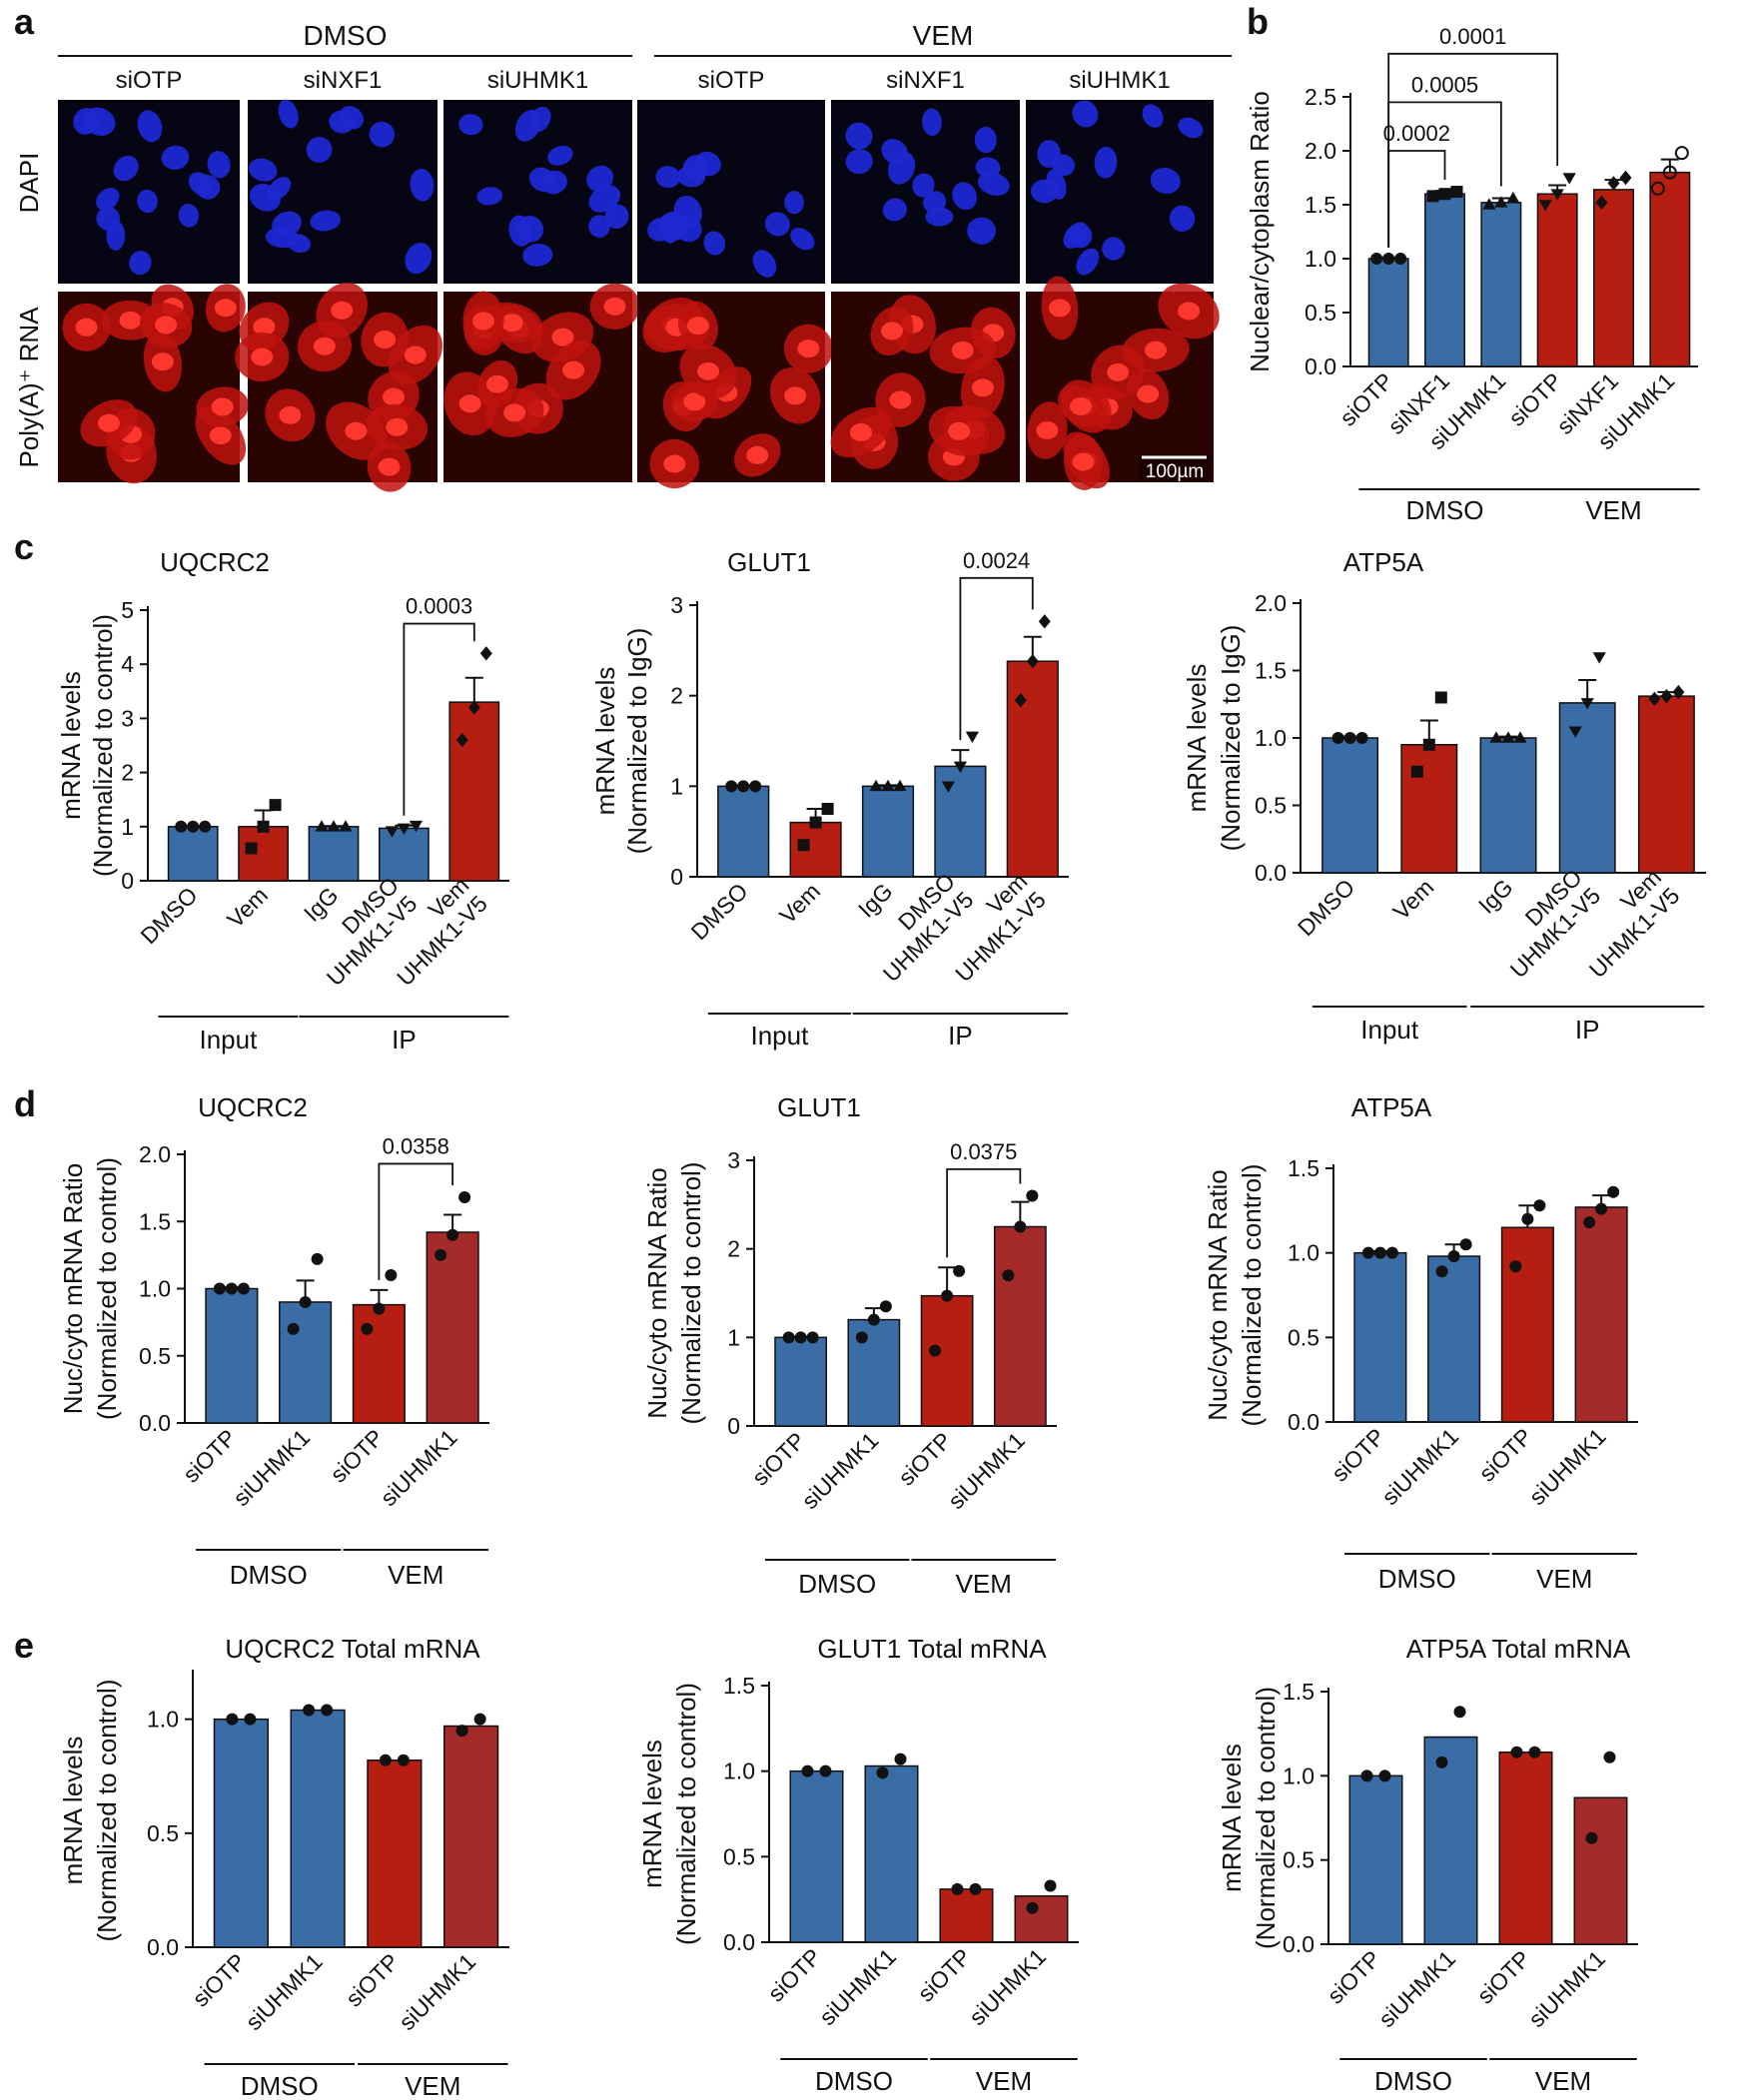  I want to click on p-value-label: 0.0005, so click(1444, 84).